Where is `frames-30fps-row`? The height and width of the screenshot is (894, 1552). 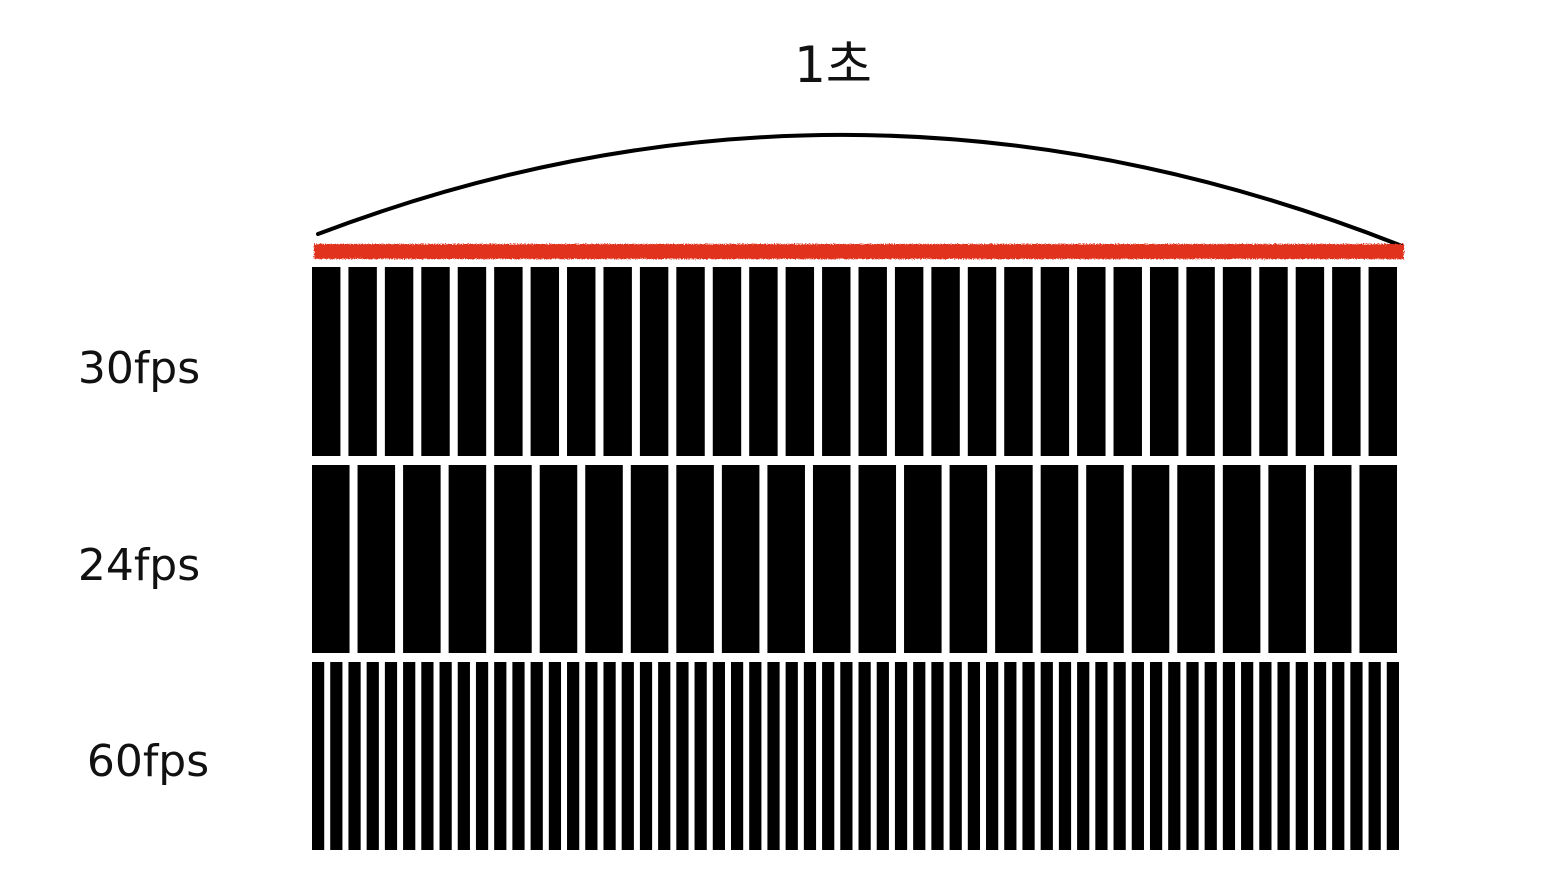
frames-30fps-row is located at coordinates (854, 361).